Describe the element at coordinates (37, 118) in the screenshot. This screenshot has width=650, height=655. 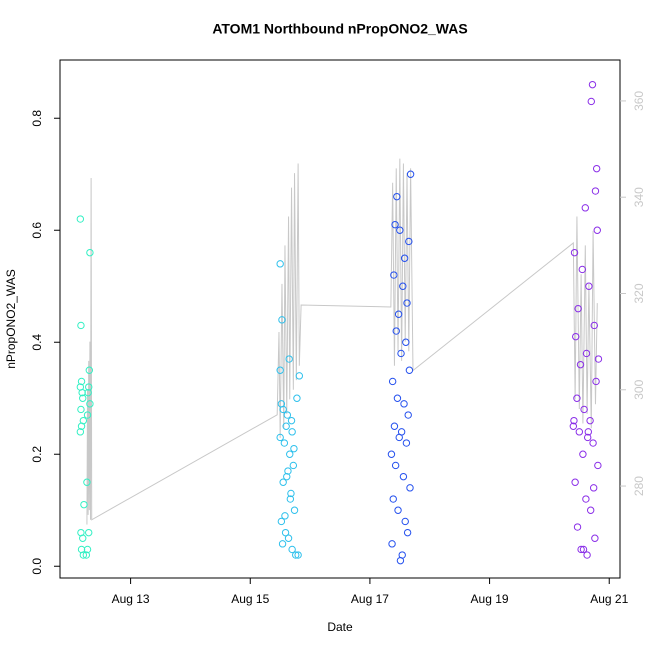
I see `y-tick-label: 0.8` at that location.